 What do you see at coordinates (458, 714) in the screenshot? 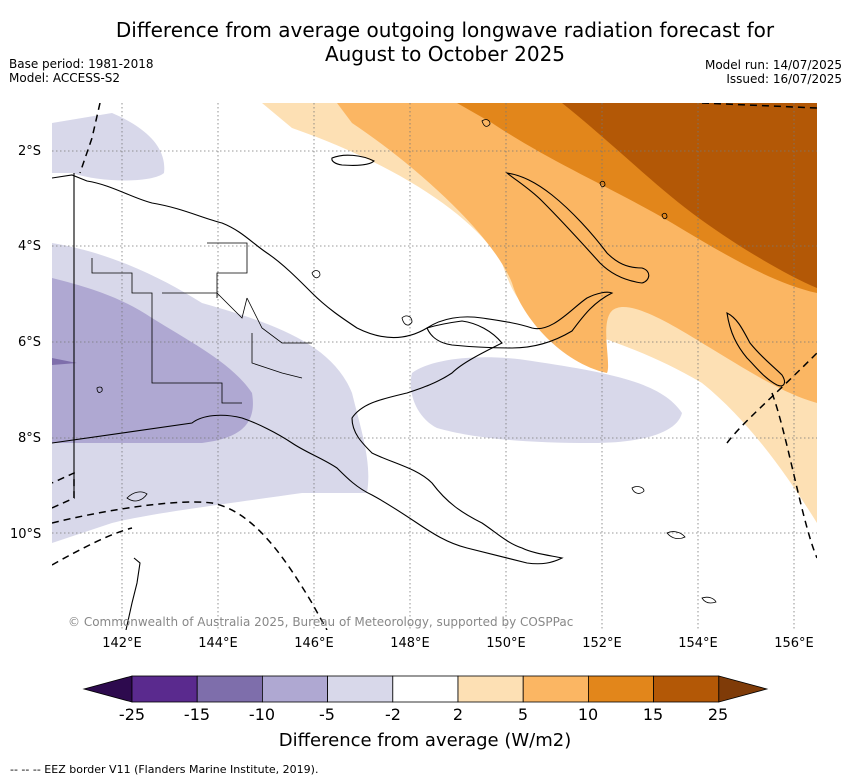
I see `cb-tick-5: 2` at bounding box center [458, 714].